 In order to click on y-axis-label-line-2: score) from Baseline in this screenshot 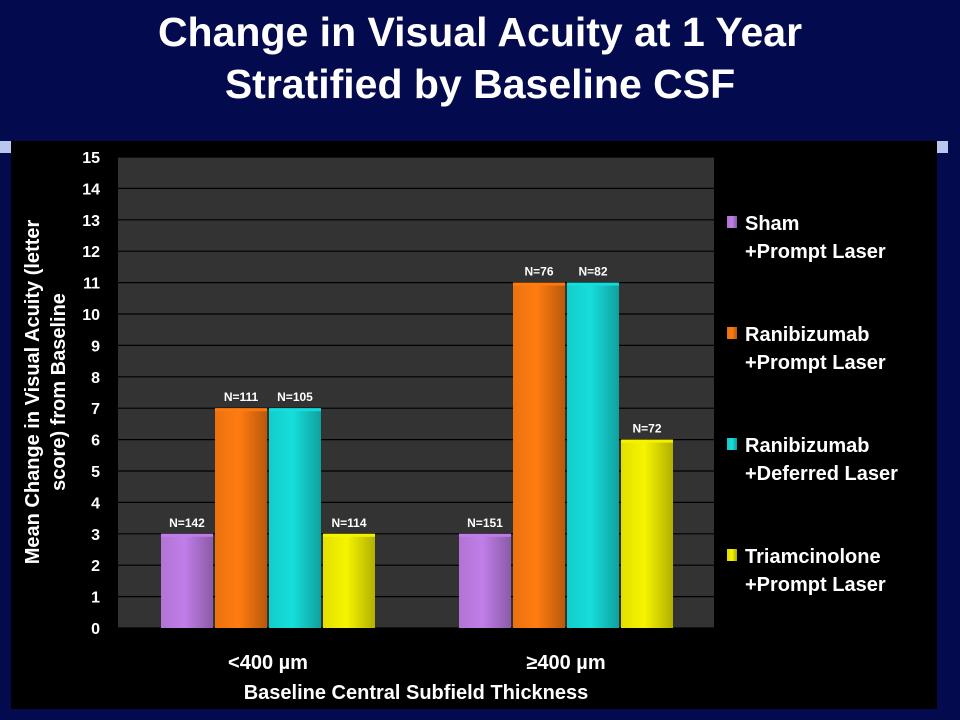, I will do `click(59, 392)`.